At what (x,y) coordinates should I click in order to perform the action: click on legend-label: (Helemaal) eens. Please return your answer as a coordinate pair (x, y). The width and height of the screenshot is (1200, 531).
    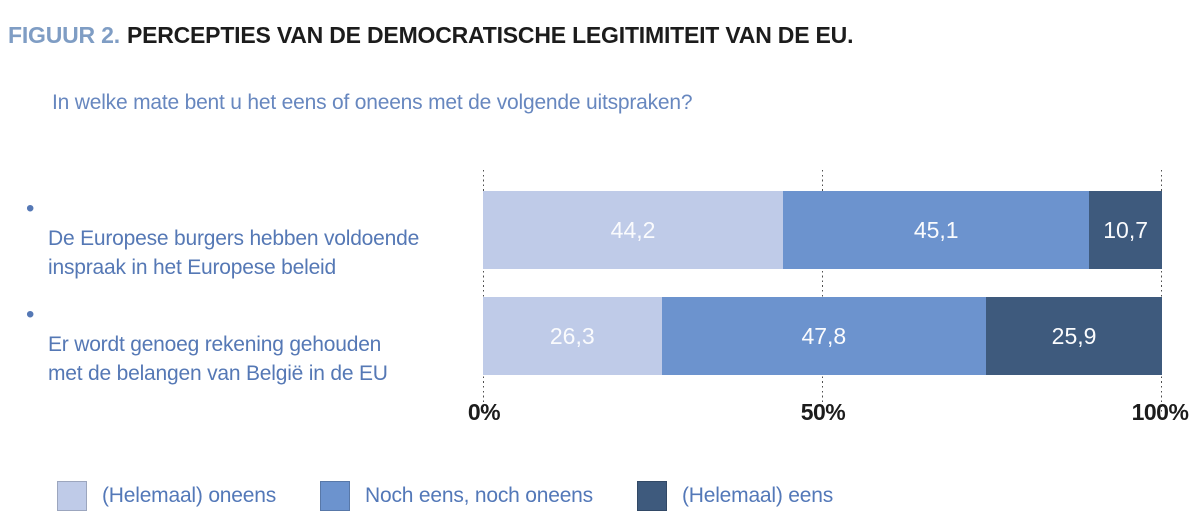
    Looking at the image, I should click on (757, 495).